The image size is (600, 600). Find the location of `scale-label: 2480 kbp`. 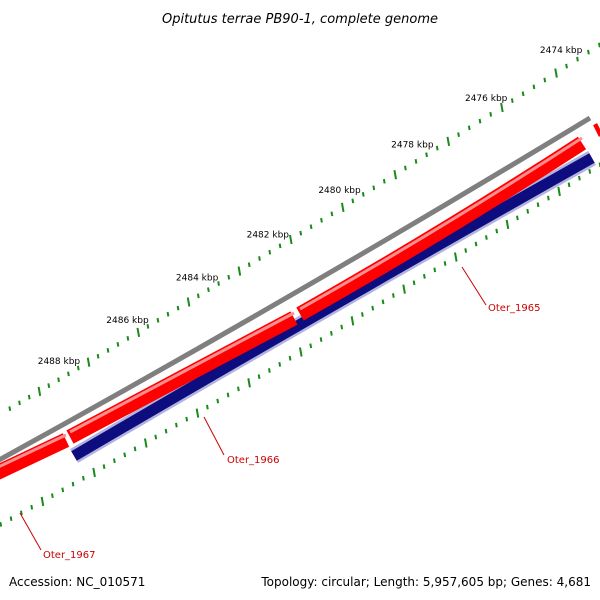

scale-label: 2480 kbp is located at coordinates (339, 191).